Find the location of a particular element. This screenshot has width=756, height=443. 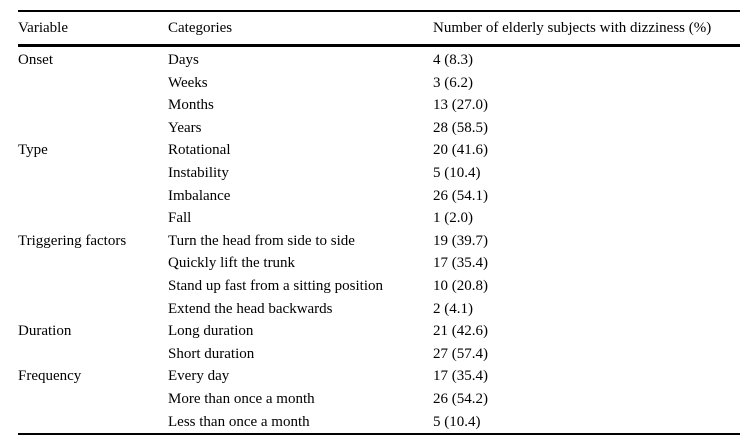

value-cell: 28 (58.5) is located at coordinates (460, 127).